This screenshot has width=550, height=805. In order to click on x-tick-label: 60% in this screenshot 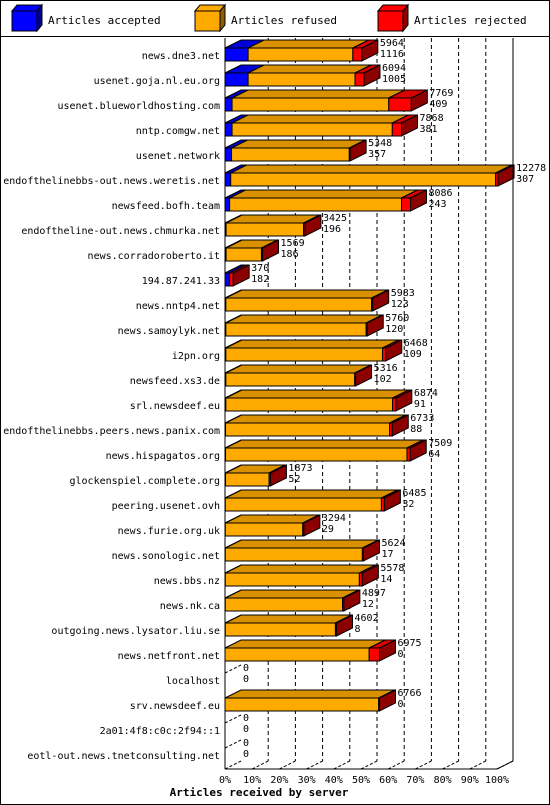, I will do `click(388, 780)`.